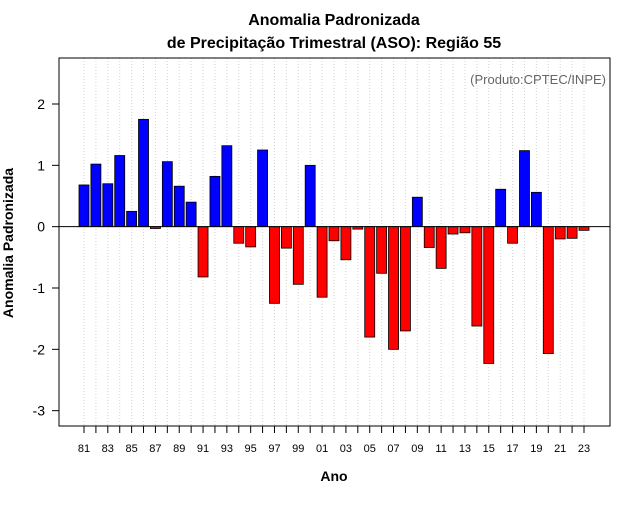 The width and height of the screenshot is (640, 505). Describe the element at coordinates (227, 186) in the screenshot. I see `bar-1993` at that location.